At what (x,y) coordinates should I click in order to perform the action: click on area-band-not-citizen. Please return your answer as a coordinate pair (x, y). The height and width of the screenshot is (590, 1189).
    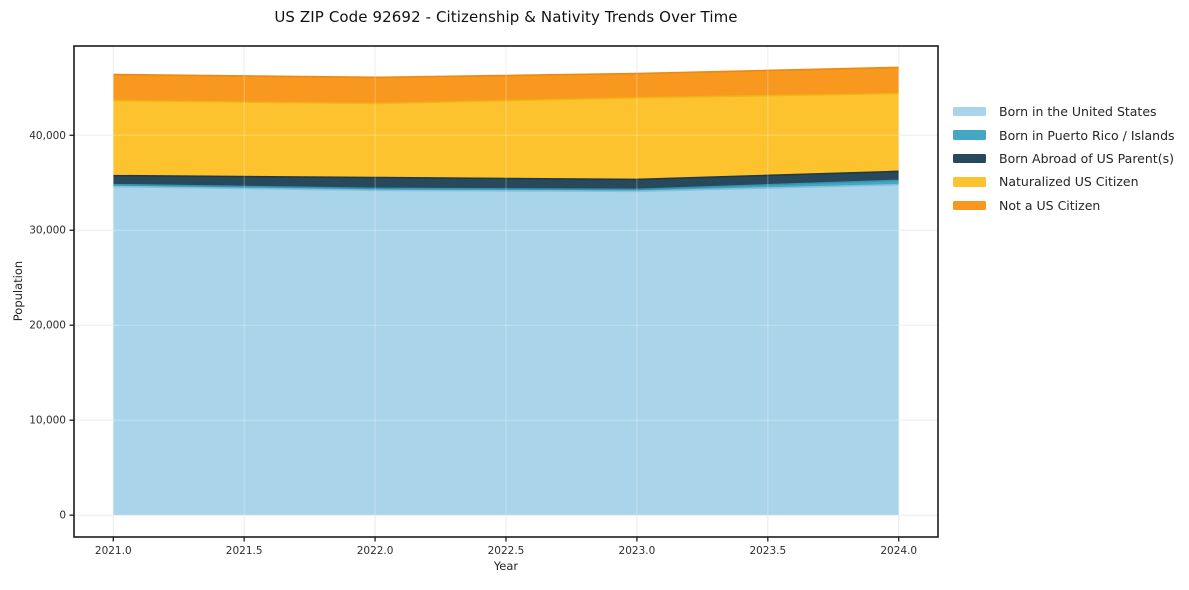
    Looking at the image, I should click on (506, 85).